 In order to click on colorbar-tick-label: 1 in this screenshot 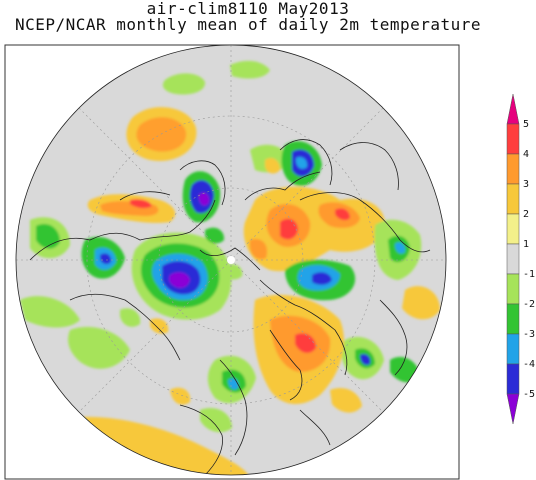, I will do `click(526, 244)`.